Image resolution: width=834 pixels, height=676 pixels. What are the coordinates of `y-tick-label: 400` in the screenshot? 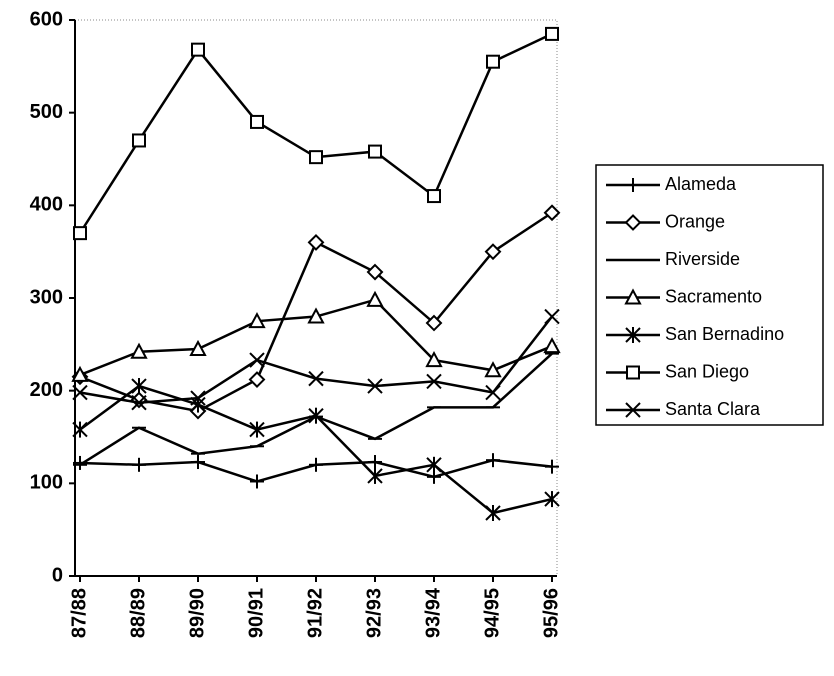 It's located at (46, 205).